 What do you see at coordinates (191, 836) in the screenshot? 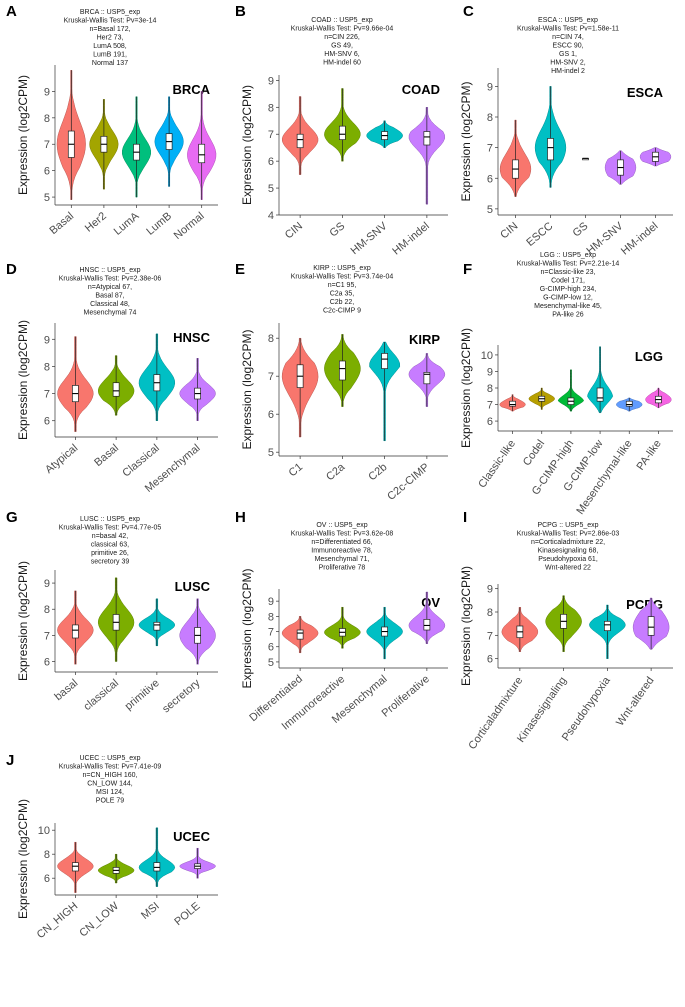
I see `cancer-label: UCEC` at bounding box center [191, 836].